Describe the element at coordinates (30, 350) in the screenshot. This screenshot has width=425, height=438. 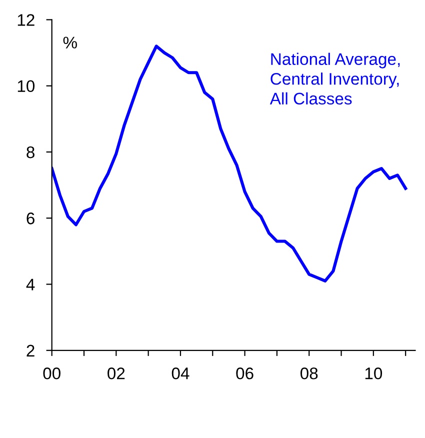
I see `y-tick-label: 2` at that location.